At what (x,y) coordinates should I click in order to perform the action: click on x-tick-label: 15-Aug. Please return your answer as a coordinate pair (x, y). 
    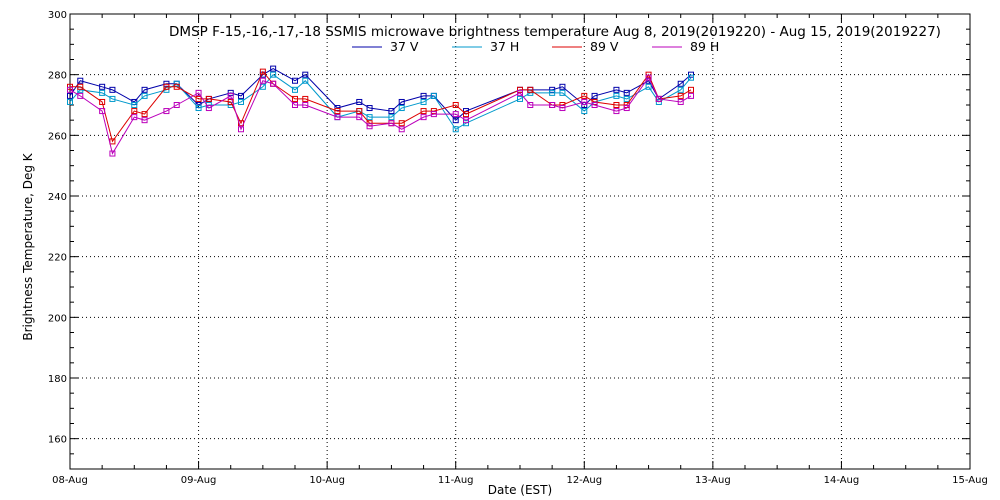
    Looking at the image, I should click on (970, 480).